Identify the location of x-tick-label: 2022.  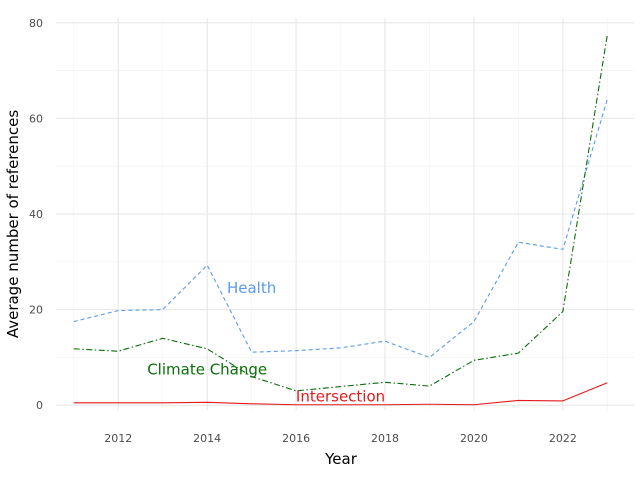
(563, 438).